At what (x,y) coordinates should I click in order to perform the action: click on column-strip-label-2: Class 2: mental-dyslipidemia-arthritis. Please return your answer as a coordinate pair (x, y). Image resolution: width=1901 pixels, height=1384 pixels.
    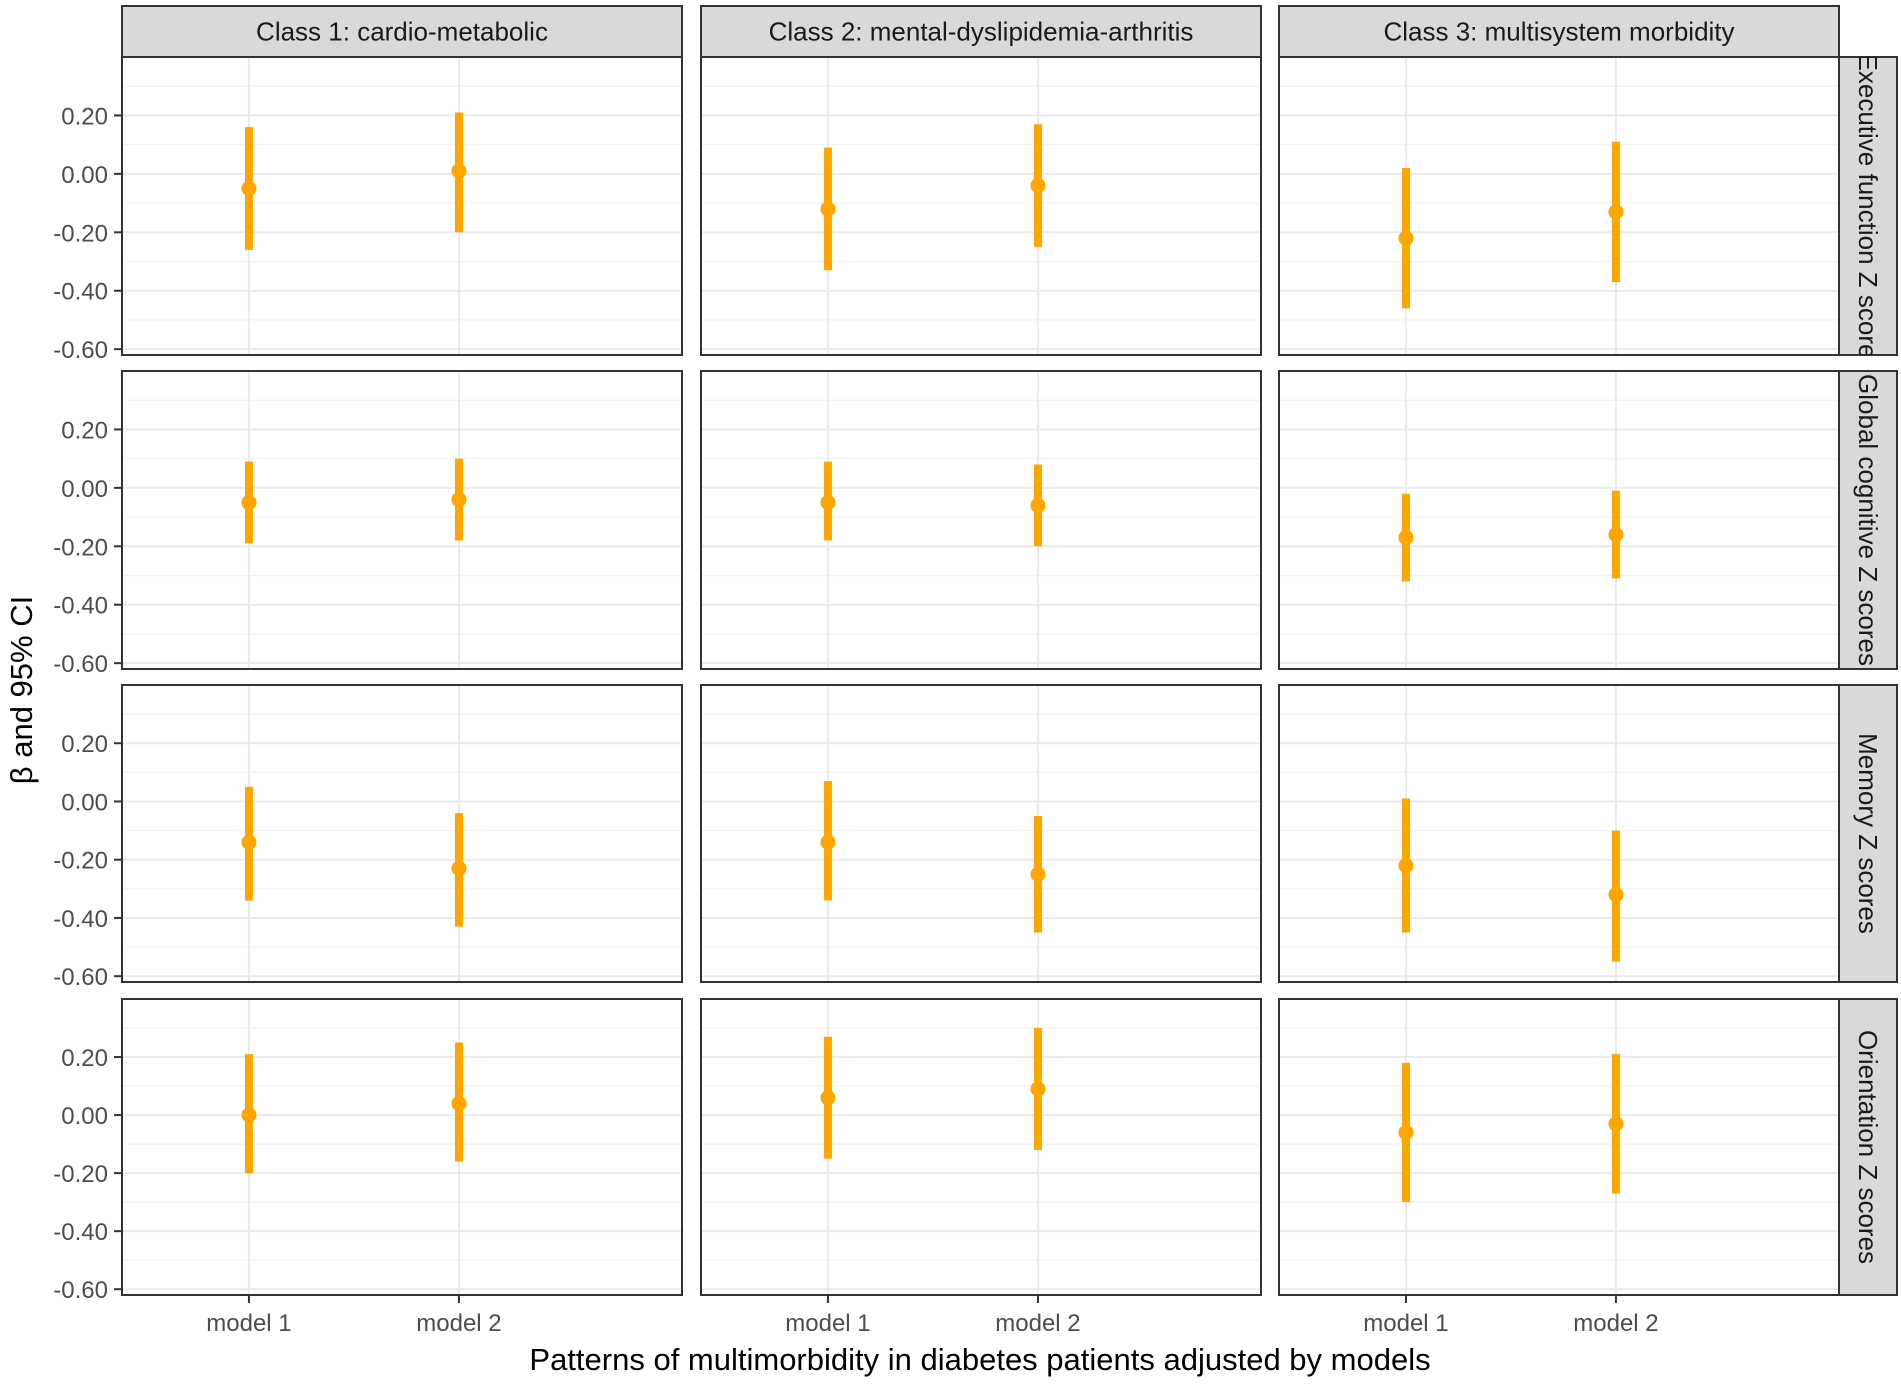
    Looking at the image, I should click on (981, 32).